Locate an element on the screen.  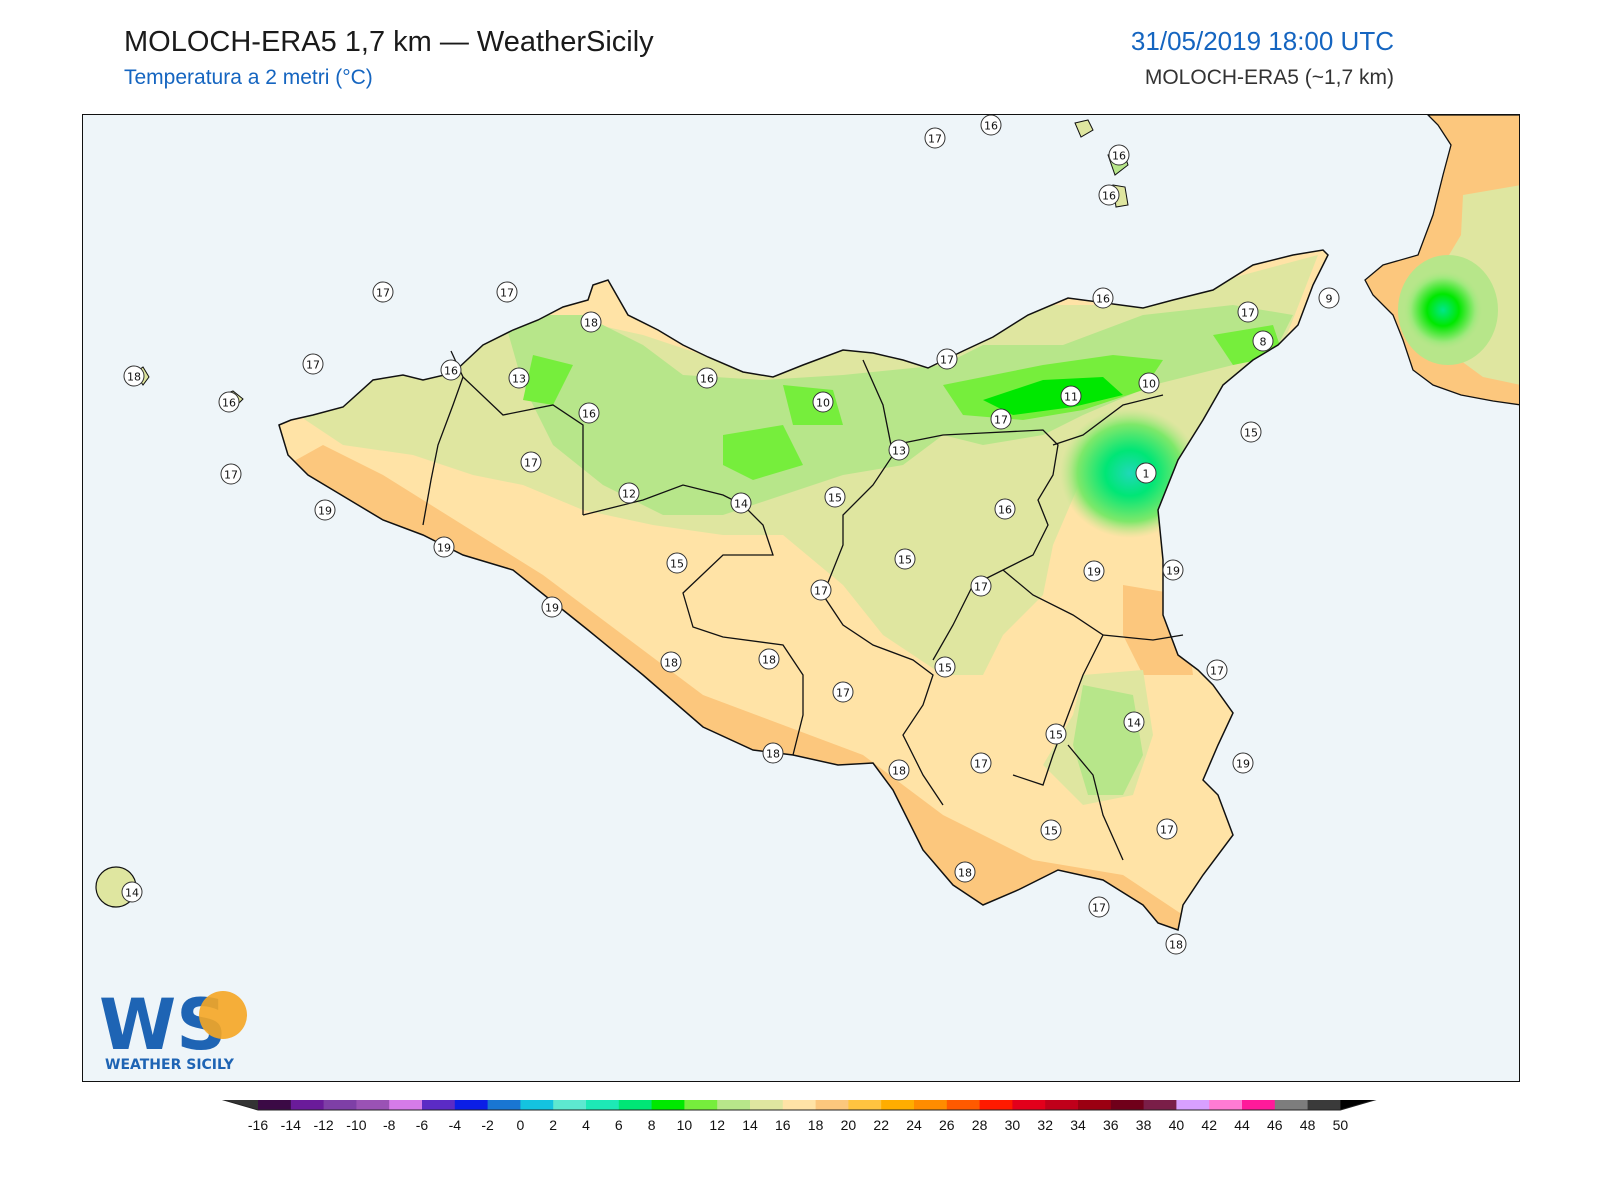
station-value: 12 is located at coordinates (629, 493).